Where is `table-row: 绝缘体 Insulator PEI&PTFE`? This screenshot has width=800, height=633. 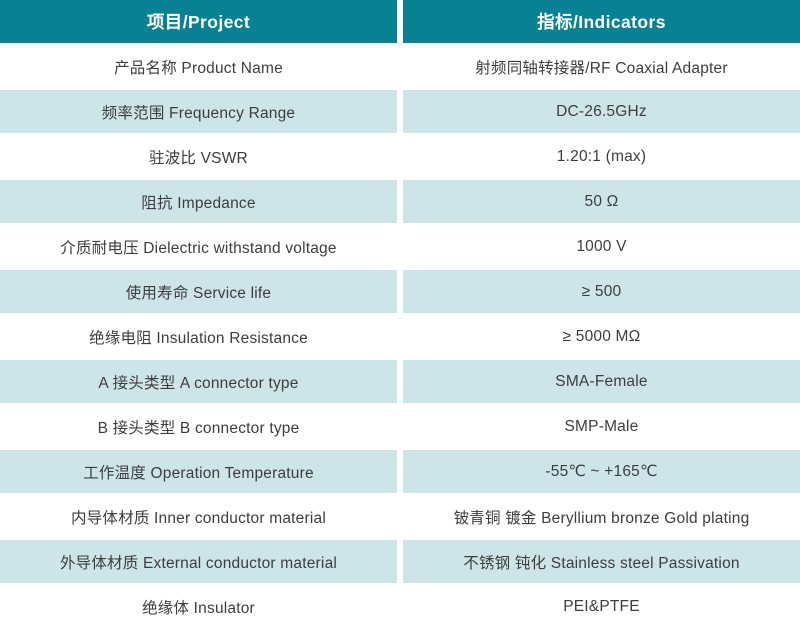
table-row: 绝缘体 Insulator PEI&PTFE is located at coordinates (400, 606).